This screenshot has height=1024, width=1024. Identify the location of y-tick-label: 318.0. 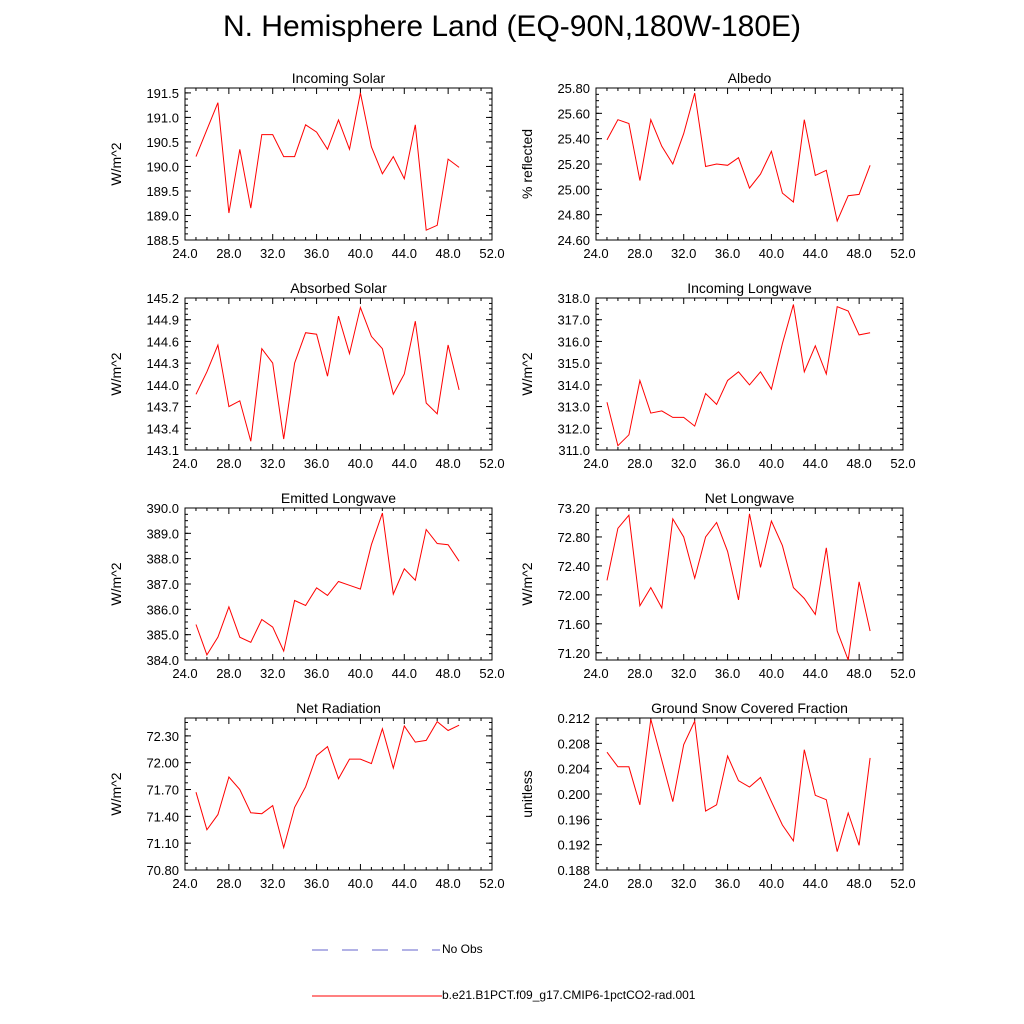
(573, 298).